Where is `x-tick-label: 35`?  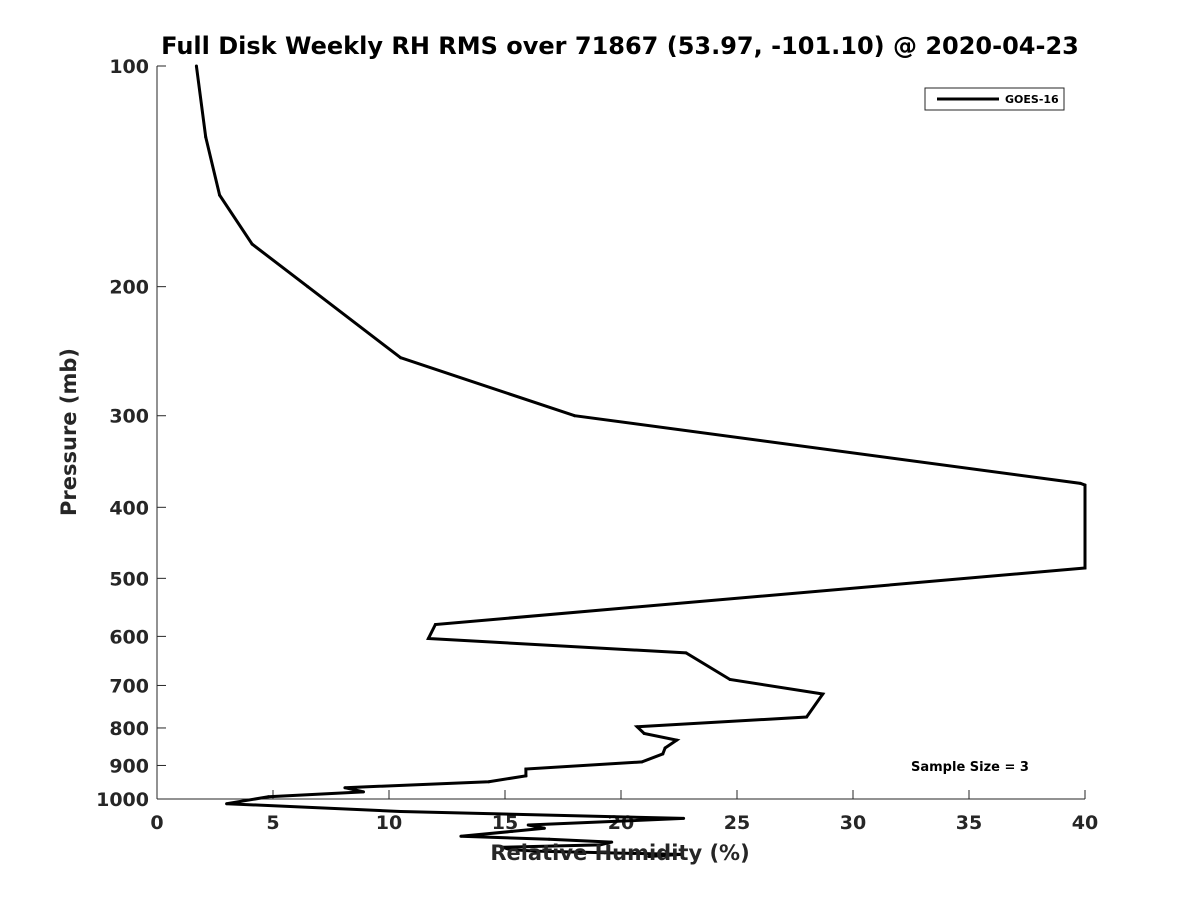
x-tick-label: 35 is located at coordinates (969, 823).